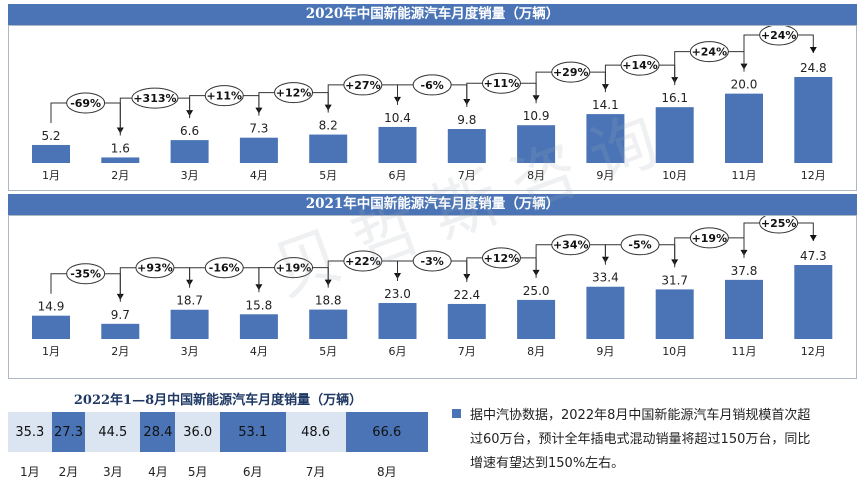 The width and height of the screenshot is (865, 487). What do you see at coordinates (120, 351) in the screenshot?
I see `c2021-month-label: 2月` at bounding box center [120, 351].